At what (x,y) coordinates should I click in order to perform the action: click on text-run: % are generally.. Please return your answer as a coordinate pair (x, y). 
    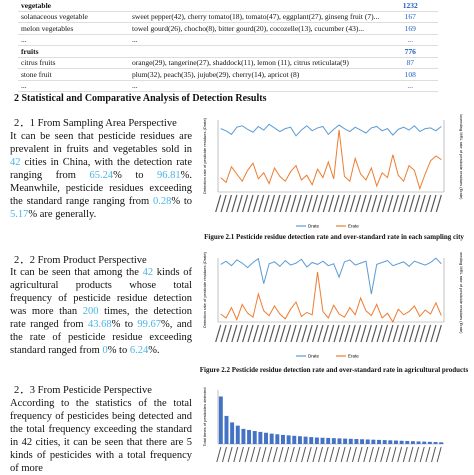
    Looking at the image, I should click on (62, 214).